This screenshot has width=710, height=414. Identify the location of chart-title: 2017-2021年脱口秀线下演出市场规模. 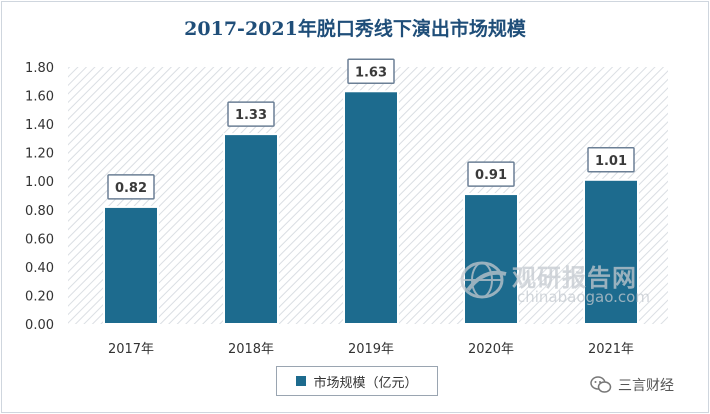
(355, 29).